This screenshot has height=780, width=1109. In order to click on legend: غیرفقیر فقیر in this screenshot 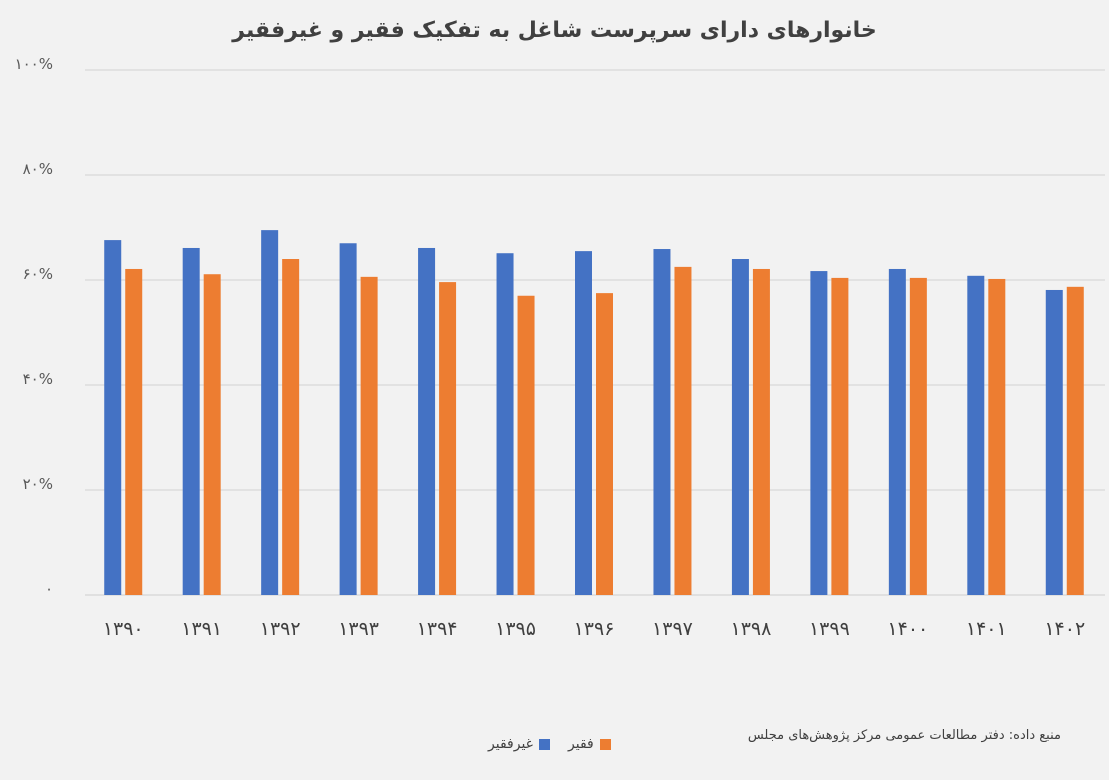, I will do `click(549, 744)`.